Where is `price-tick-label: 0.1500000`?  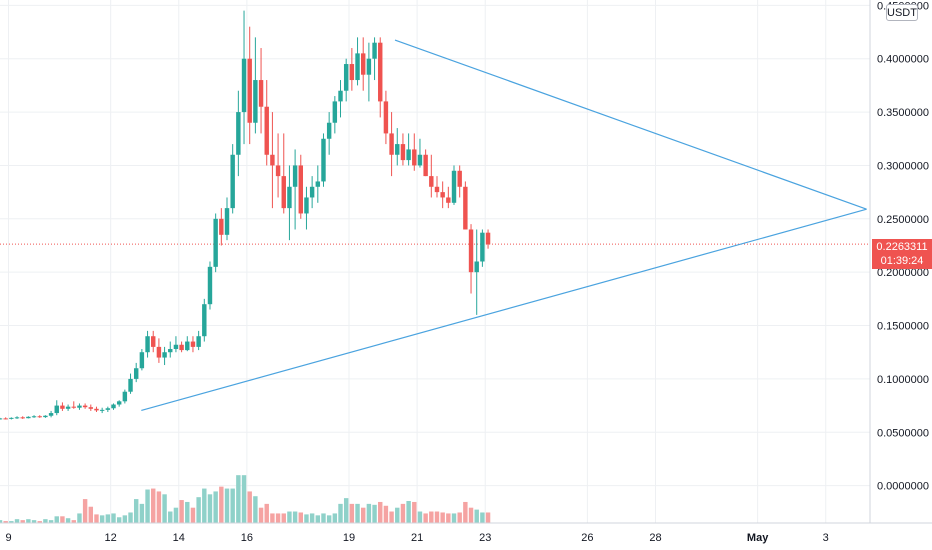 price-tick-label: 0.1500000 is located at coordinates (903, 327).